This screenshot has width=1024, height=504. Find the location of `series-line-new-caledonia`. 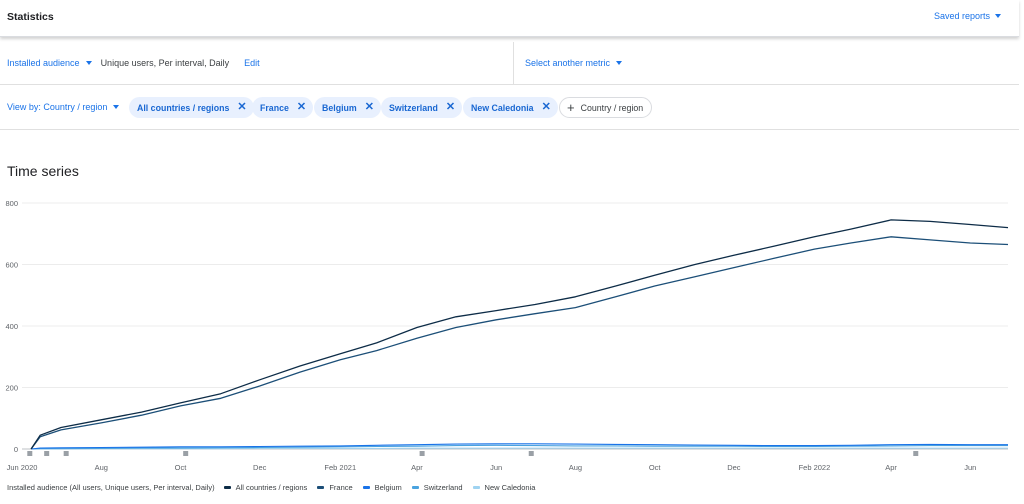

series-line-new-caledonia is located at coordinates (519, 448).